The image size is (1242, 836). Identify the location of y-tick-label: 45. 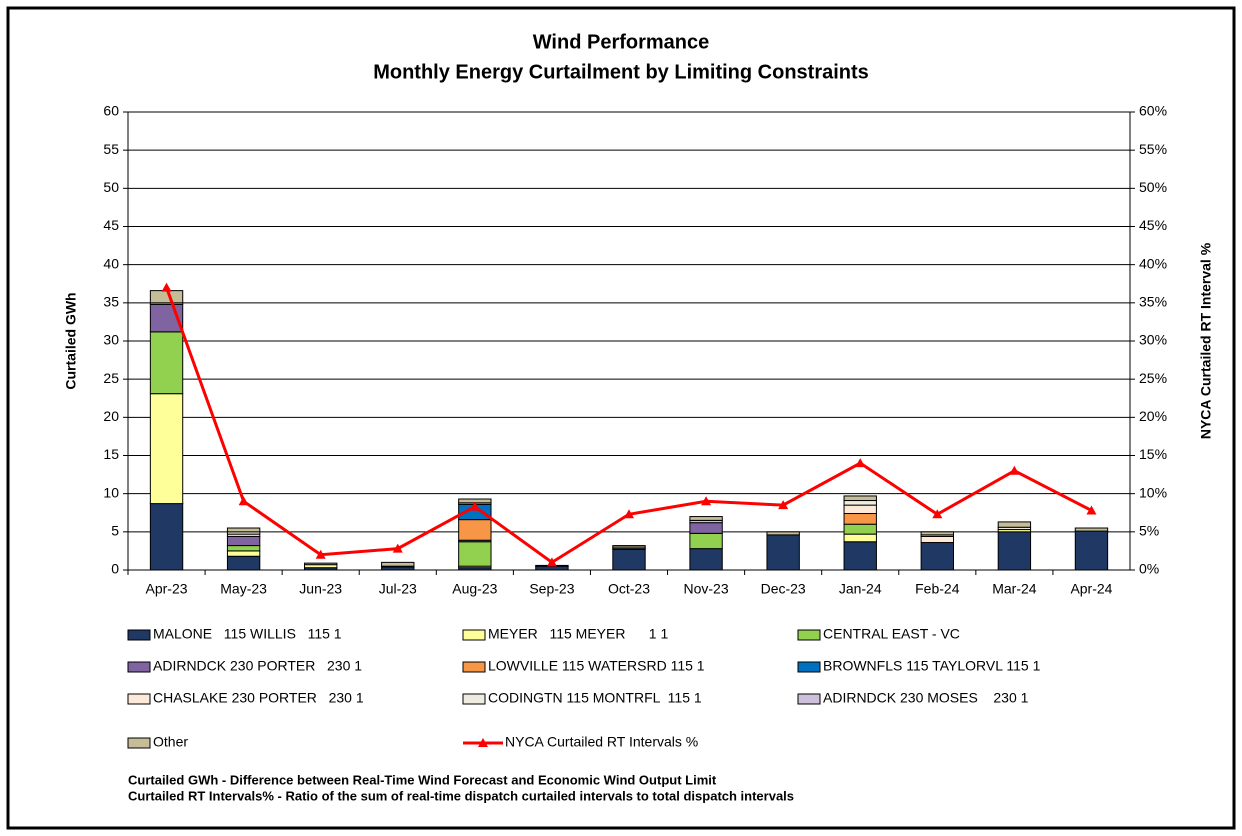
(111, 225).